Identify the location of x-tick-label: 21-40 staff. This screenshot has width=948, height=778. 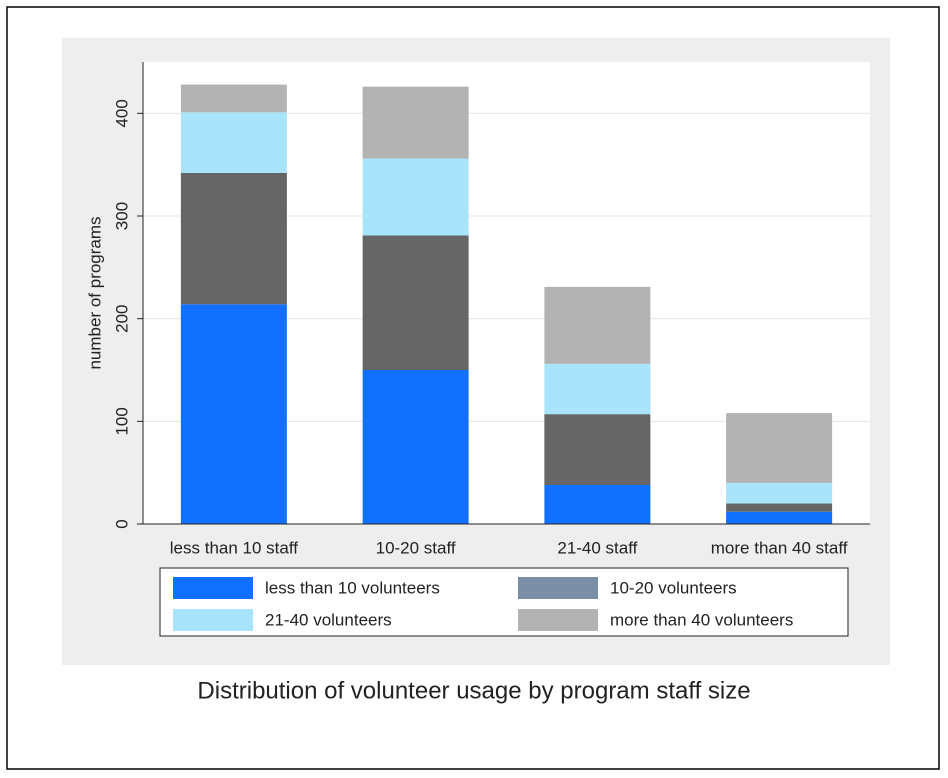
(597, 547).